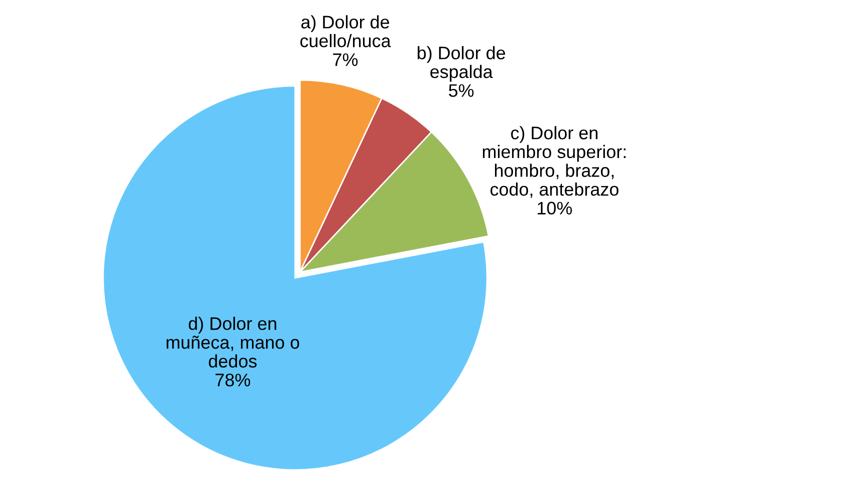 The height and width of the screenshot is (489, 845). I want to click on data-label: 10%, so click(555, 208).